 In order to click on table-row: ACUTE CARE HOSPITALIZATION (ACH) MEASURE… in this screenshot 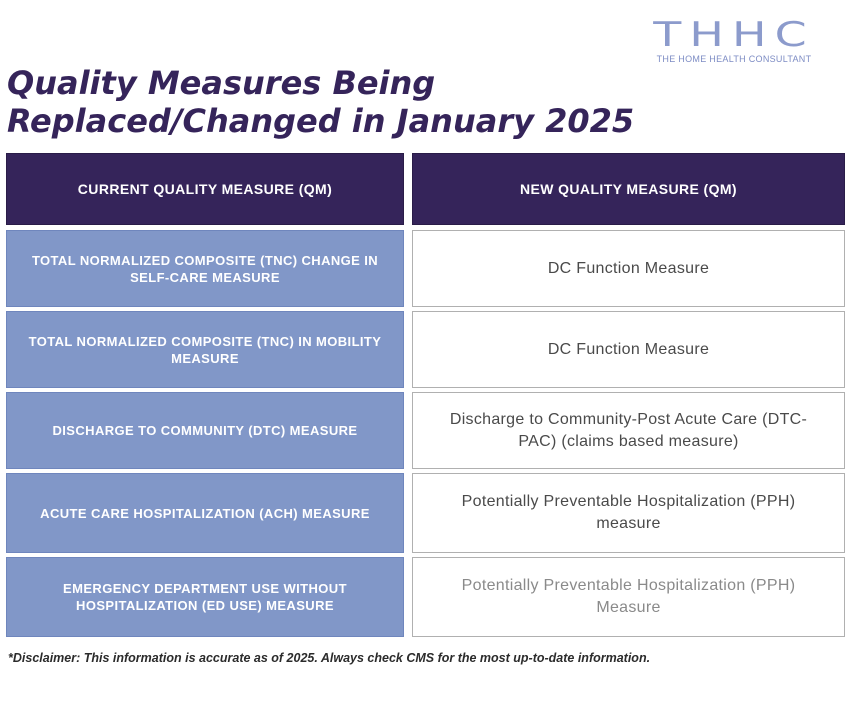, I will do `click(425, 513)`.